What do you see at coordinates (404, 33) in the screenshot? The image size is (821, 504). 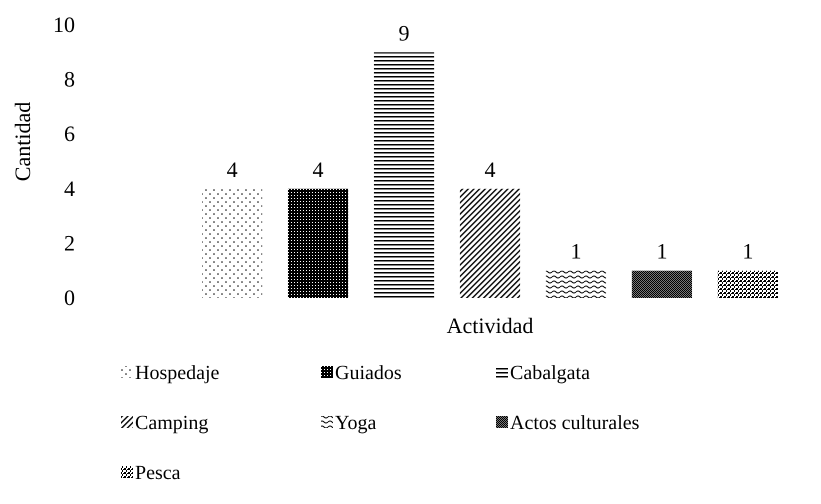 I see `data-label: 9` at bounding box center [404, 33].